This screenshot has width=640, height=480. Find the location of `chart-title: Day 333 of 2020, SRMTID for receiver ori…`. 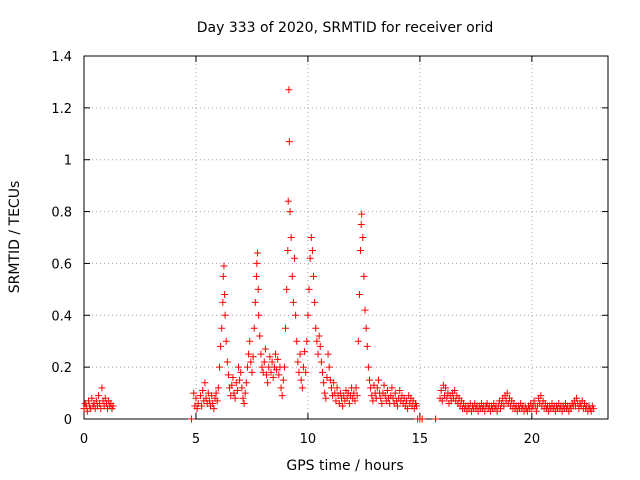

chart-title: Day 333 of 2020, SRMTID for receiver ori… is located at coordinates (345, 28).